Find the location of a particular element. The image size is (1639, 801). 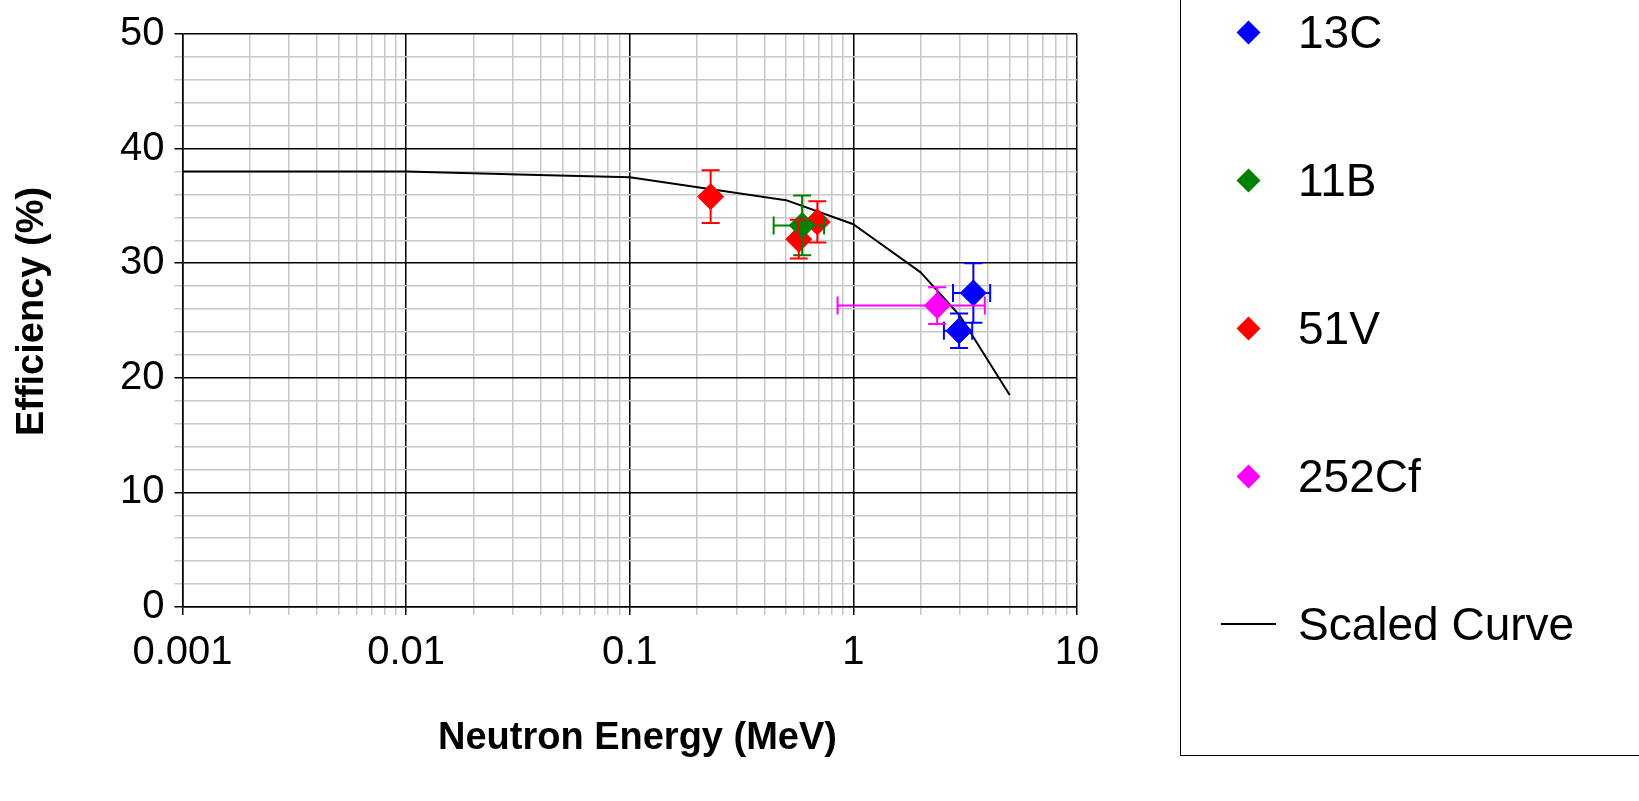

y-tick-label: 50 is located at coordinates (142, 31).